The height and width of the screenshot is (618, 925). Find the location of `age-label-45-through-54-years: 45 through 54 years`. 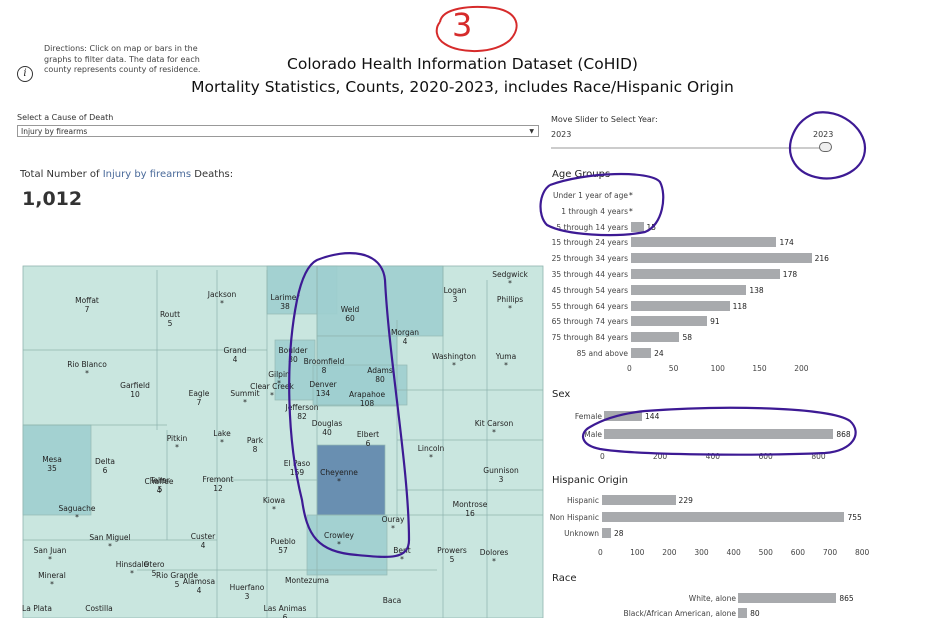

age-label-45-through-54-years: 45 through 54 years is located at coordinates (589, 290).